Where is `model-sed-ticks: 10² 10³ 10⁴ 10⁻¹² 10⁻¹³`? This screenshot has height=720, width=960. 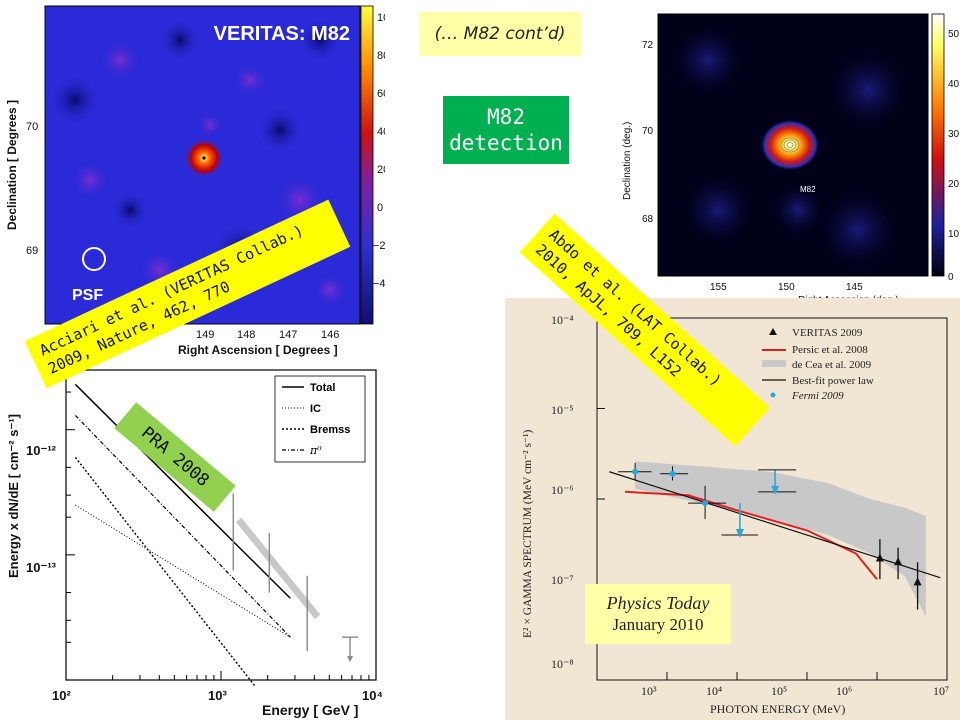
model-sed-ticks: 10² 10³ 10⁴ 10⁻¹² 10⁻¹³ is located at coordinates (204, 573).